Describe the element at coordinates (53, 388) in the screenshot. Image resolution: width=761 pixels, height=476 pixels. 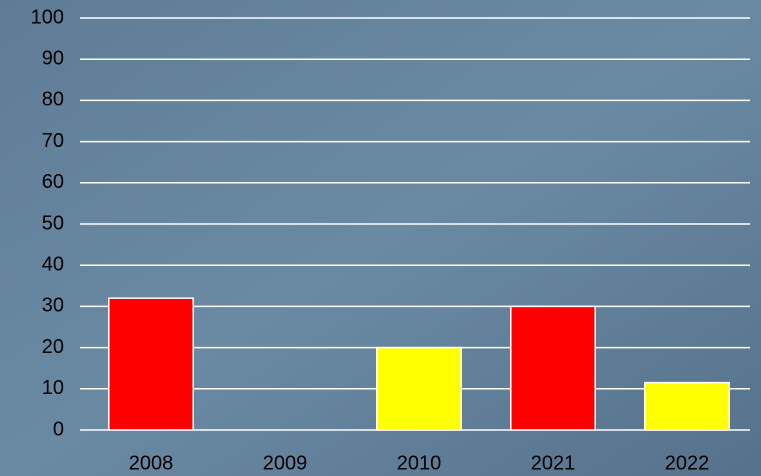
I see `y-tick-label: 10` at that location.